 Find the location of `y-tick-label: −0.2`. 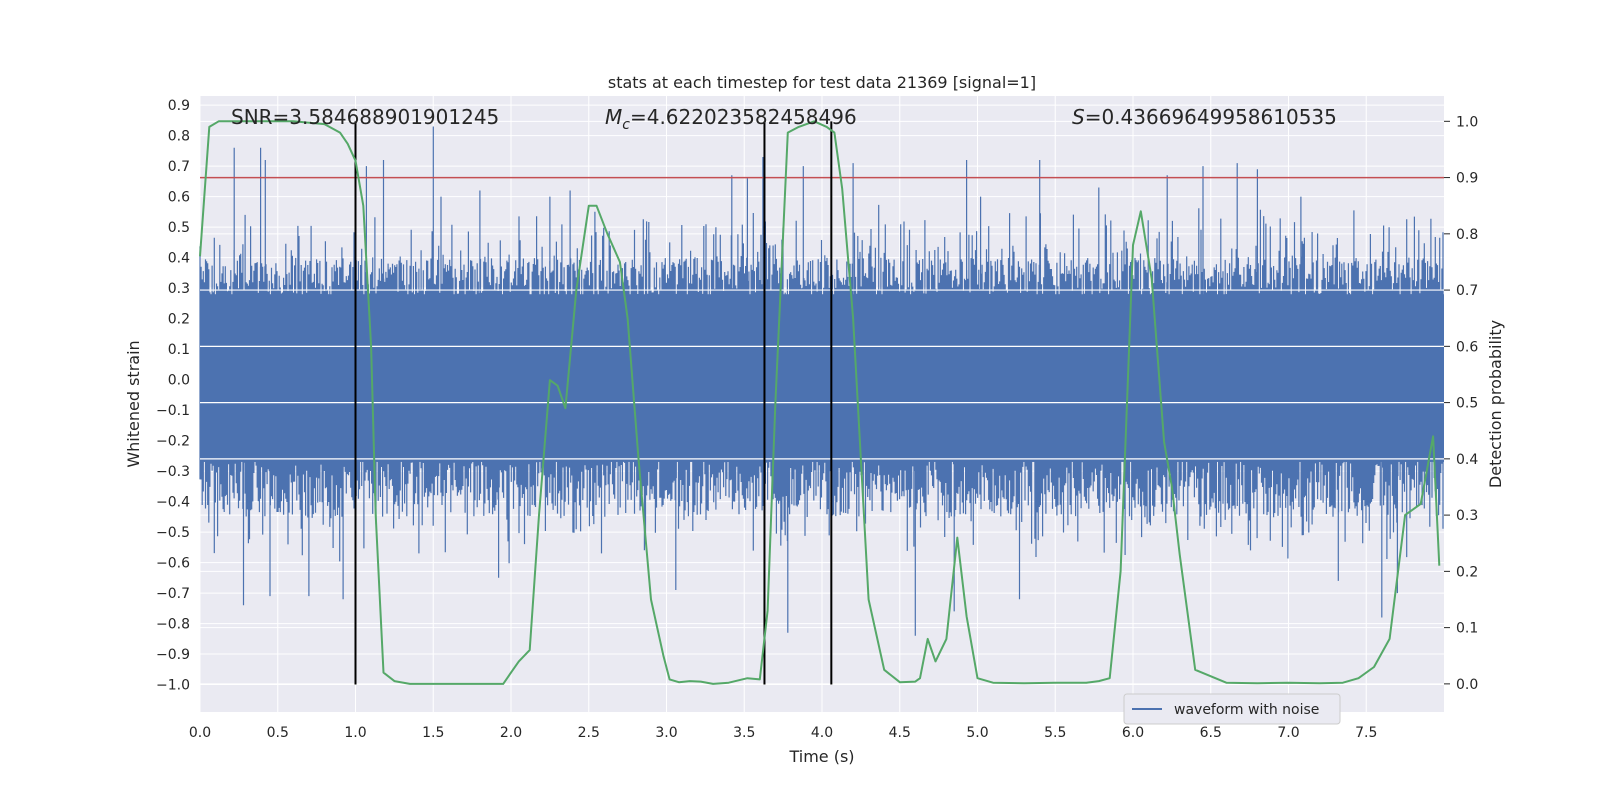

y-tick-label: −0.2 is located at coordinates (173, 442).